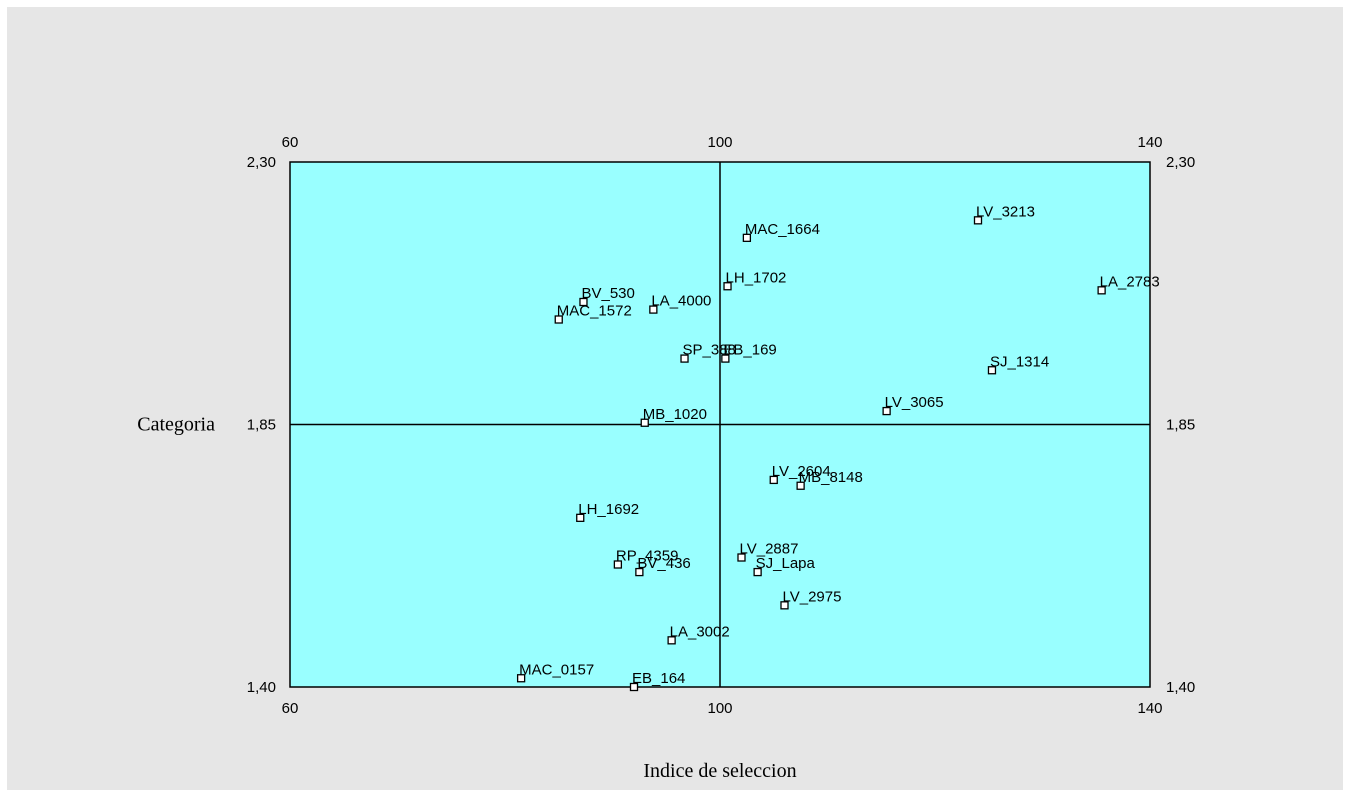  I want to click on point-label-lv-2604: LV_2604, so click(801, 471).